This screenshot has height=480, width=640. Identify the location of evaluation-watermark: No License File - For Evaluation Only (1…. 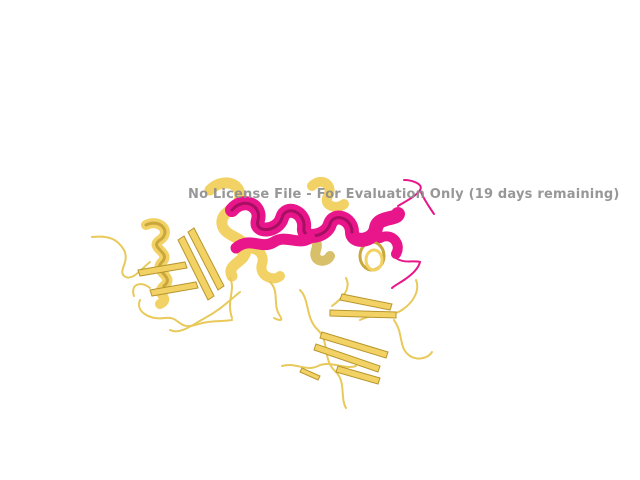
(404, 194).